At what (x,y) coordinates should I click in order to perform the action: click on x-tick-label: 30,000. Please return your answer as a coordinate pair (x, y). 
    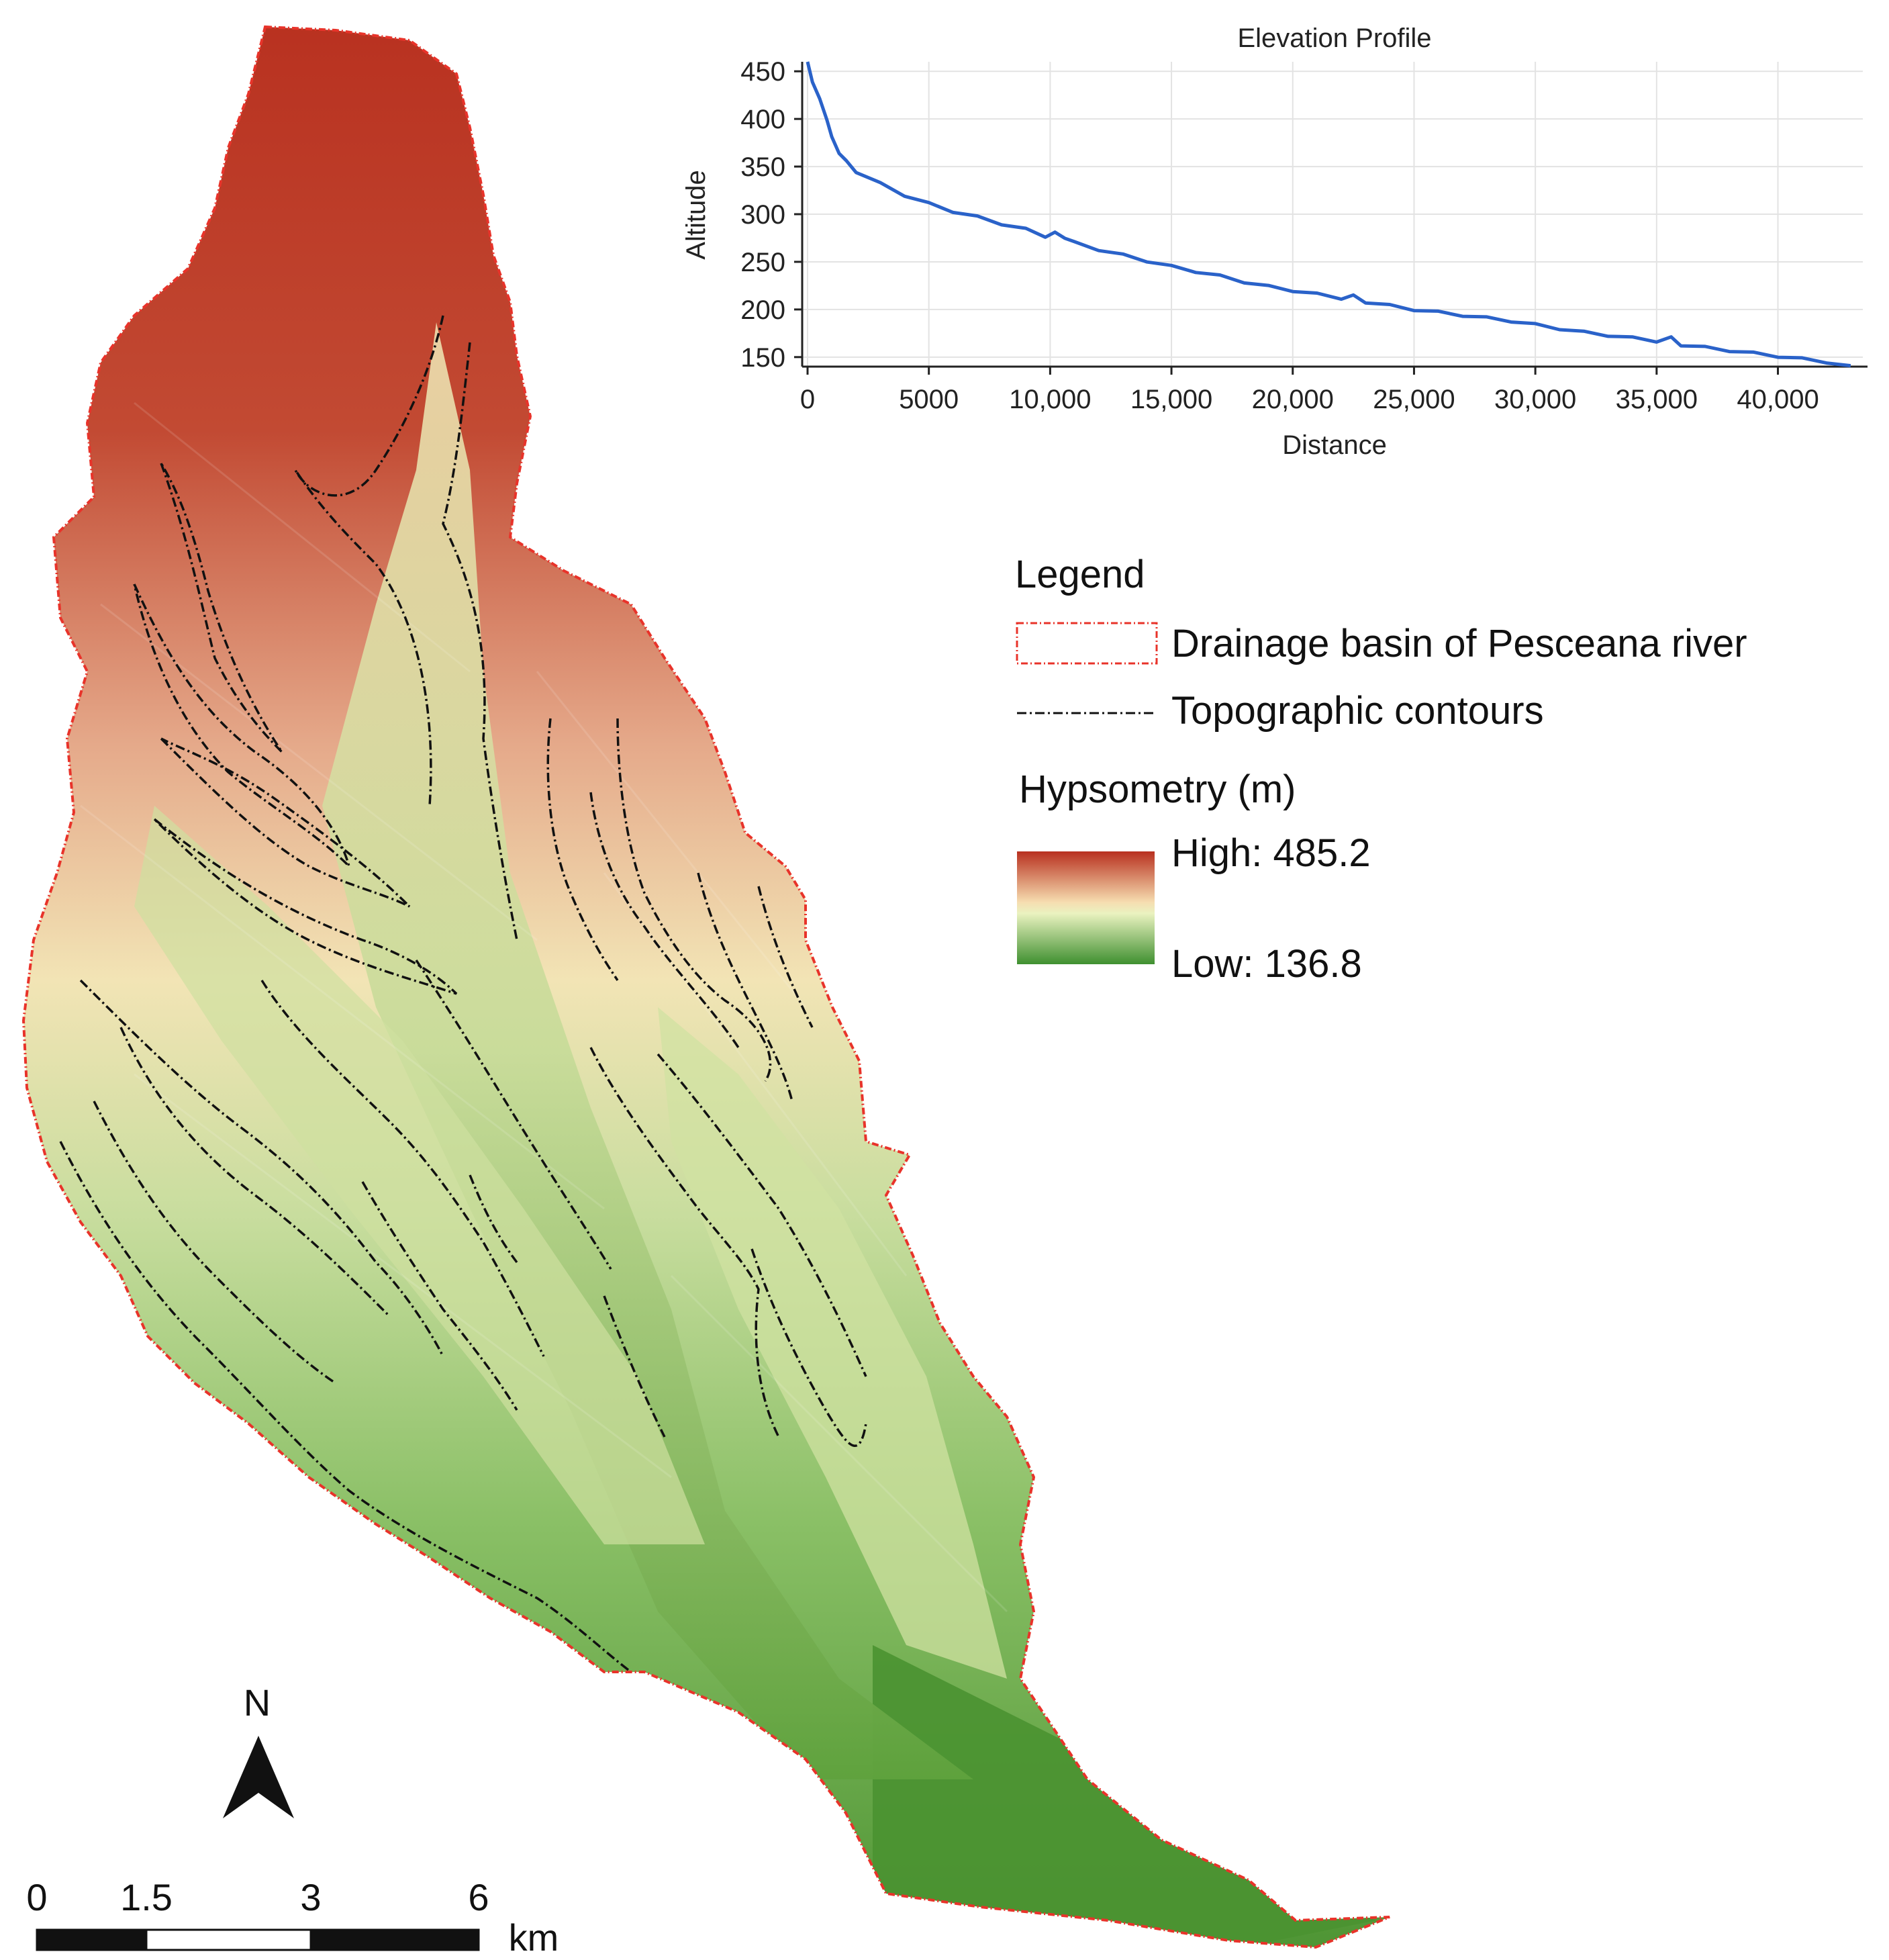
    Looking at the image, I should click on (1535, 399).